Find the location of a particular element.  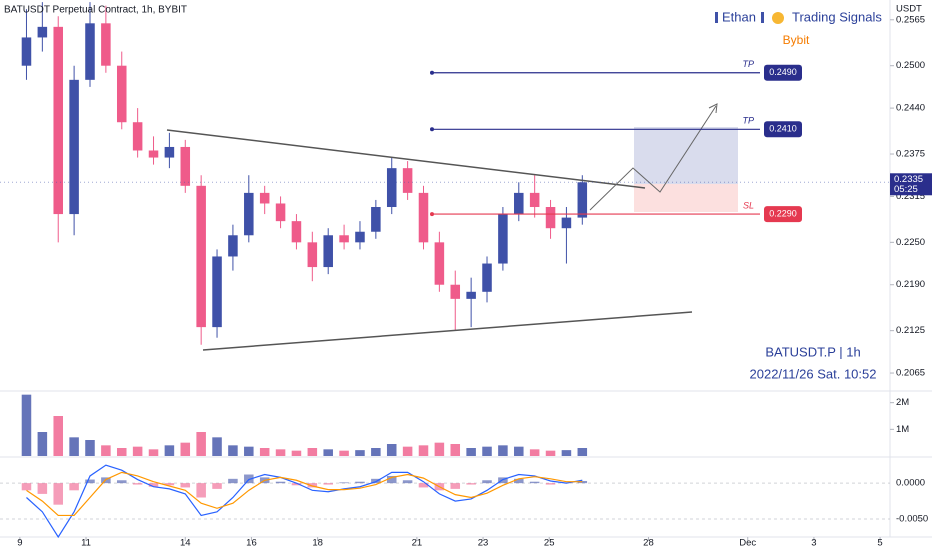

y-tick-label: 2M is located at coordinates (902, 402).